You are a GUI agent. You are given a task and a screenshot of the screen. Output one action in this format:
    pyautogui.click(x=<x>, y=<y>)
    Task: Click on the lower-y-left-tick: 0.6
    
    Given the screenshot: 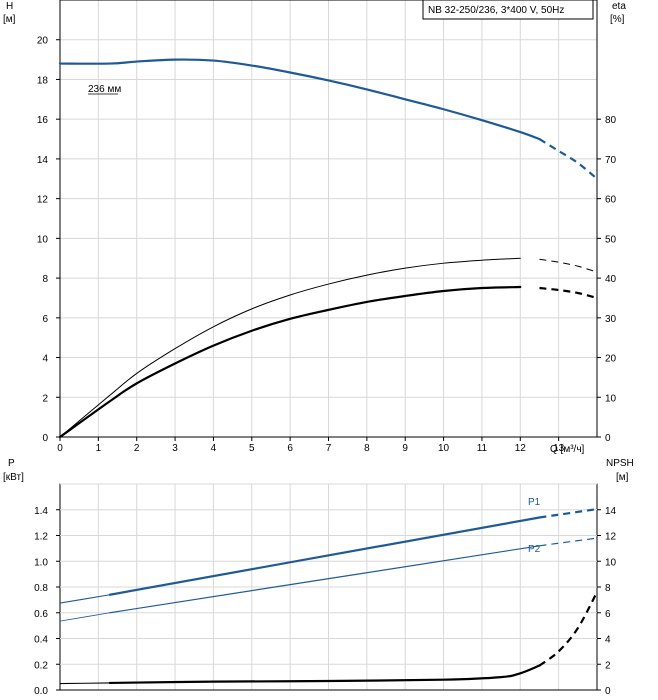 What is the action you would take?
    pyautogui.click(x=41, y=614)
    